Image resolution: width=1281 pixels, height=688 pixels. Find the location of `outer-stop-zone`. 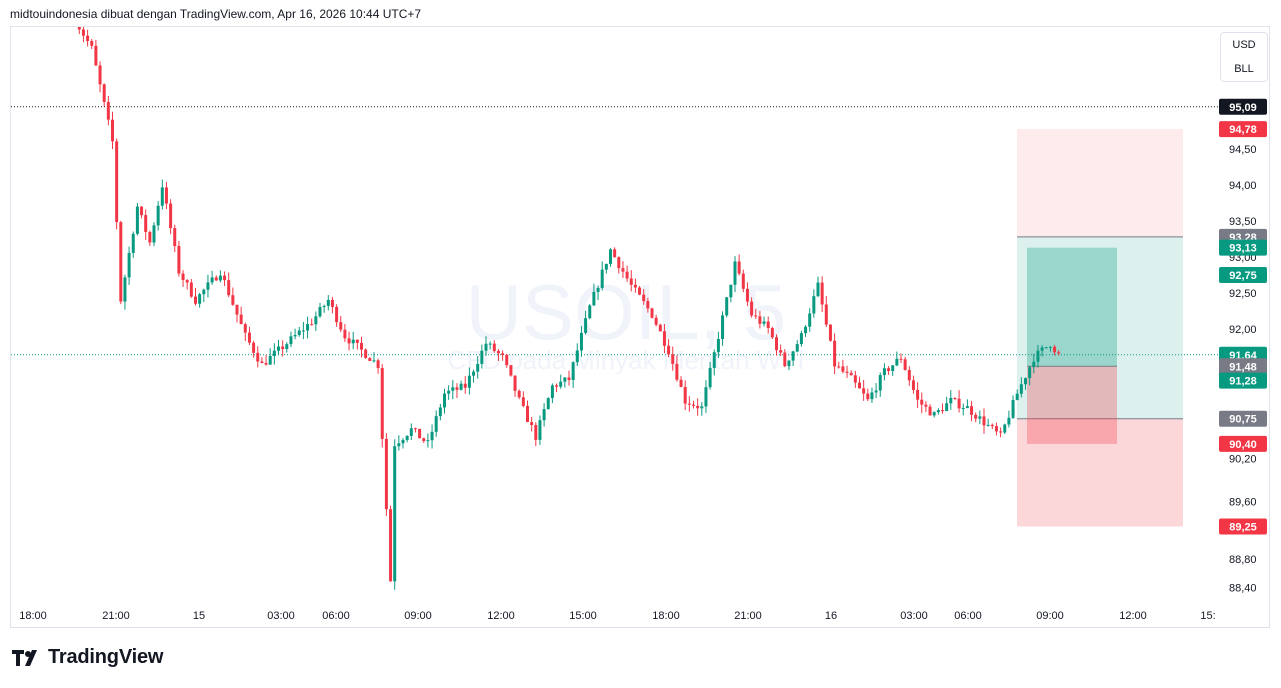

outer-stop-zone is located at coordinates (1100, 183).